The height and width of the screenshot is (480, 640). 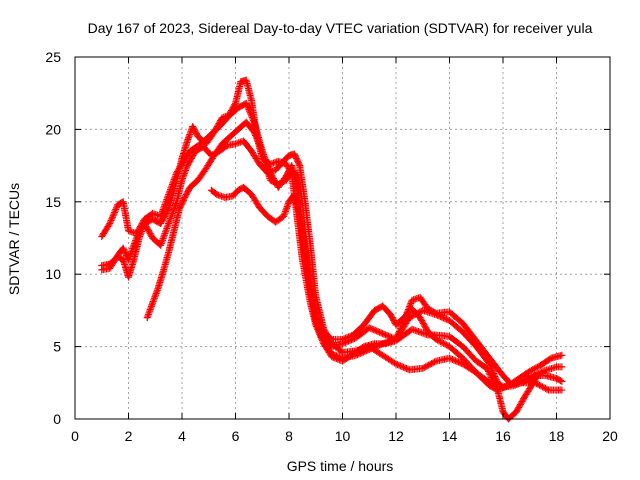 I want to click on y-tick-label: 10, so click(x=53, y=274).